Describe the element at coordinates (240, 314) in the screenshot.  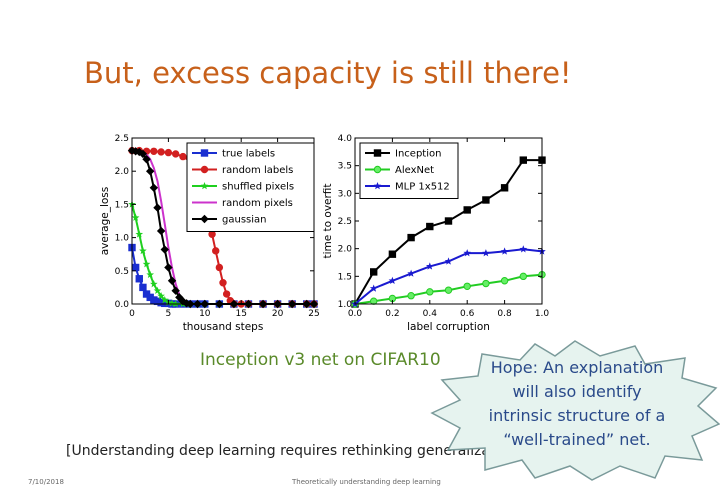
I see `x-tick-label: 15` at that location.